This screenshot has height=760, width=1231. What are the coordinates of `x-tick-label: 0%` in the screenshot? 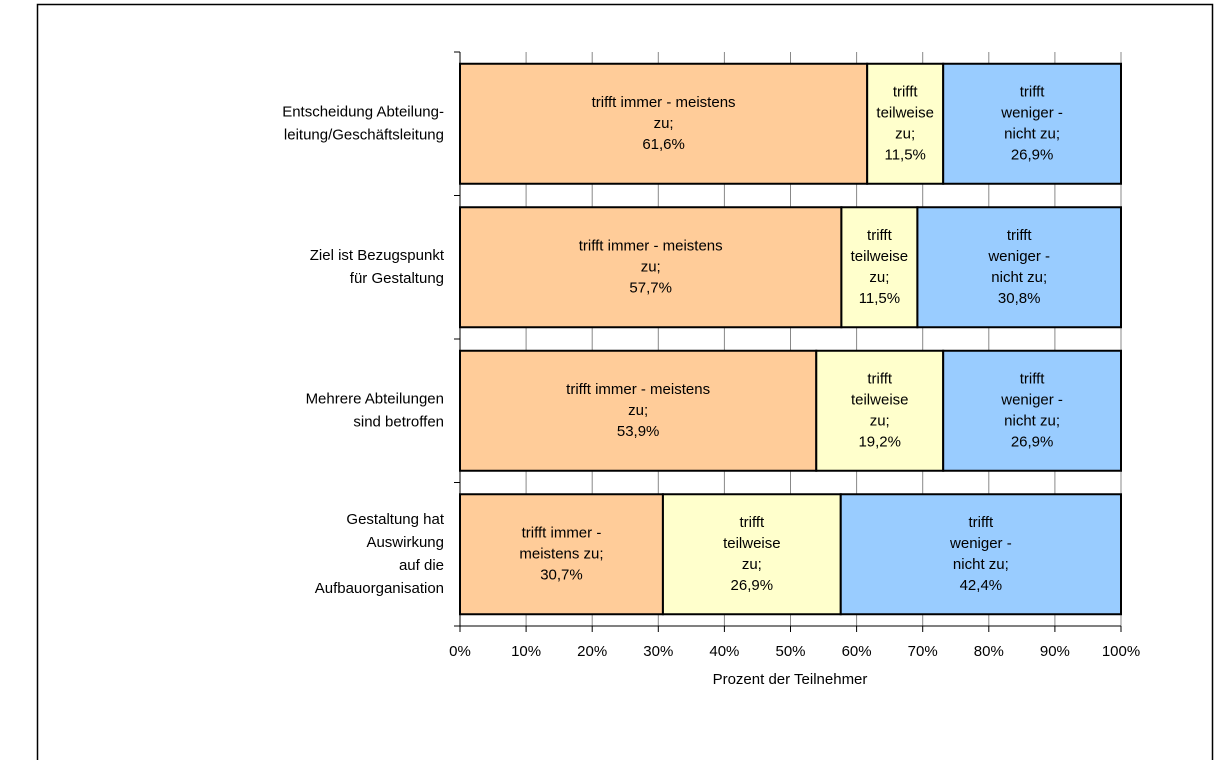 It's located at (460, 651).